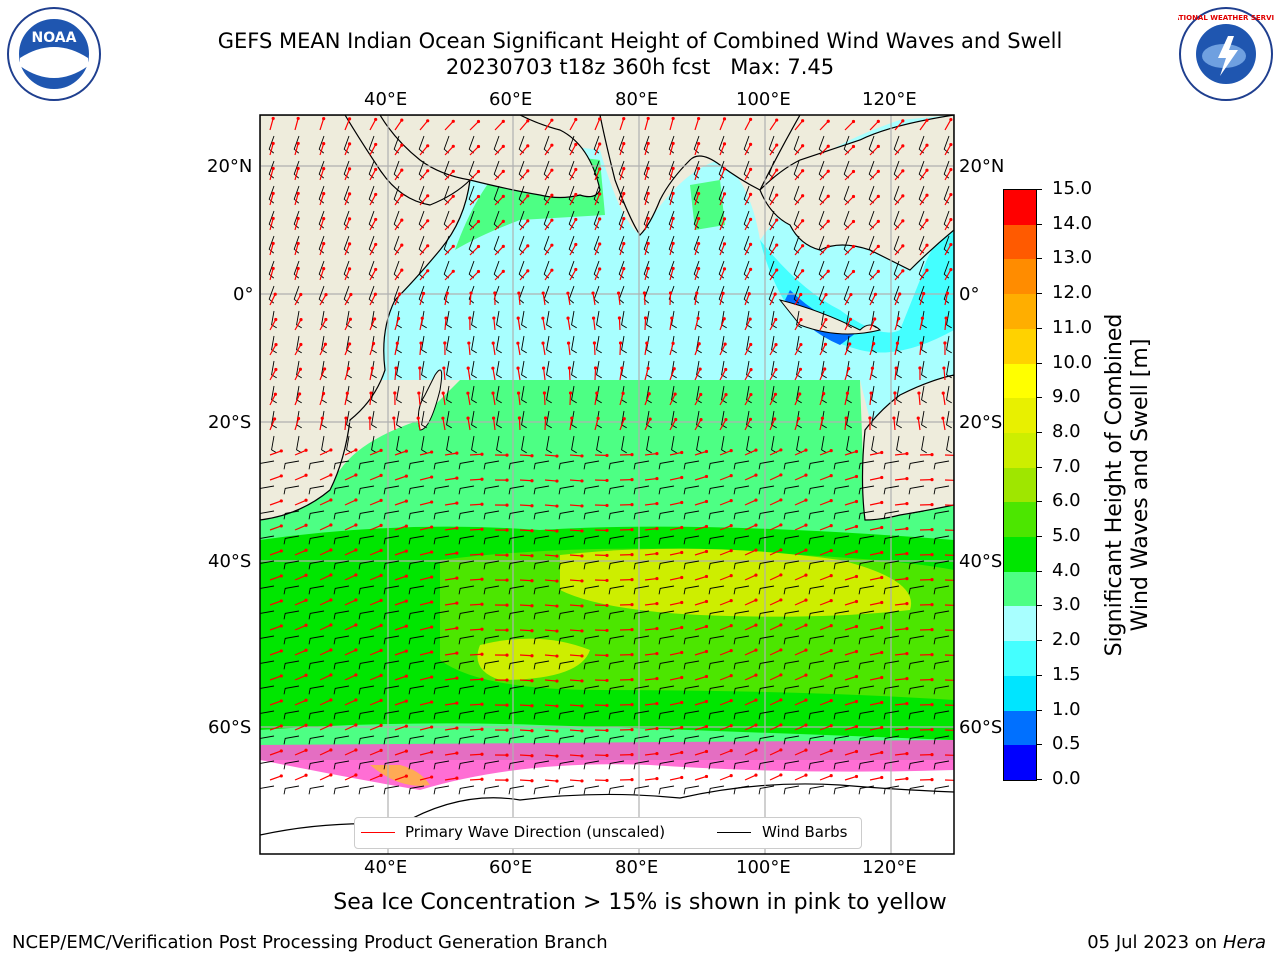 The width and height of the screenshot is (1280, 960). I want to click on lat-label-right-20s: 20°S, so click(981, 422).